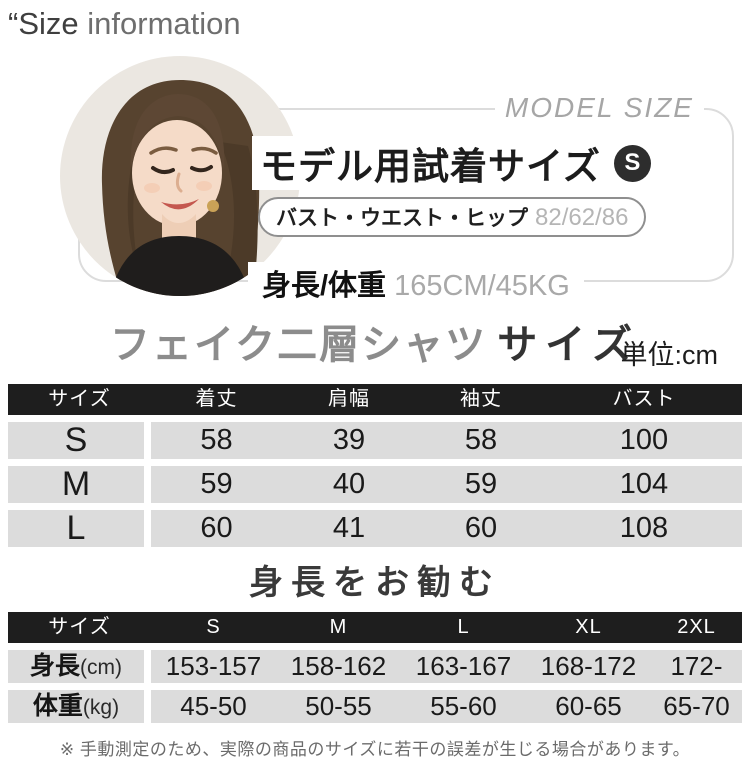  I want to click on garment-th-size: サイズ, so click(79, 399).